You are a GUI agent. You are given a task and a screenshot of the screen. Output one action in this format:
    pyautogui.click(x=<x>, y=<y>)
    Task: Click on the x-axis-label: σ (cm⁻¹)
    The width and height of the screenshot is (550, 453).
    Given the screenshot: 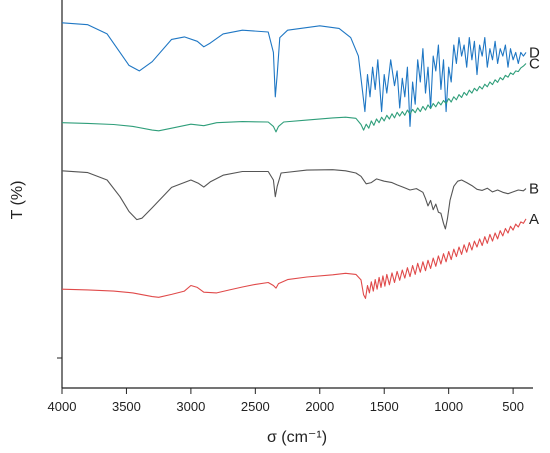 What is the action you would take?
    pyautogui.click(x=297, y=437)
    